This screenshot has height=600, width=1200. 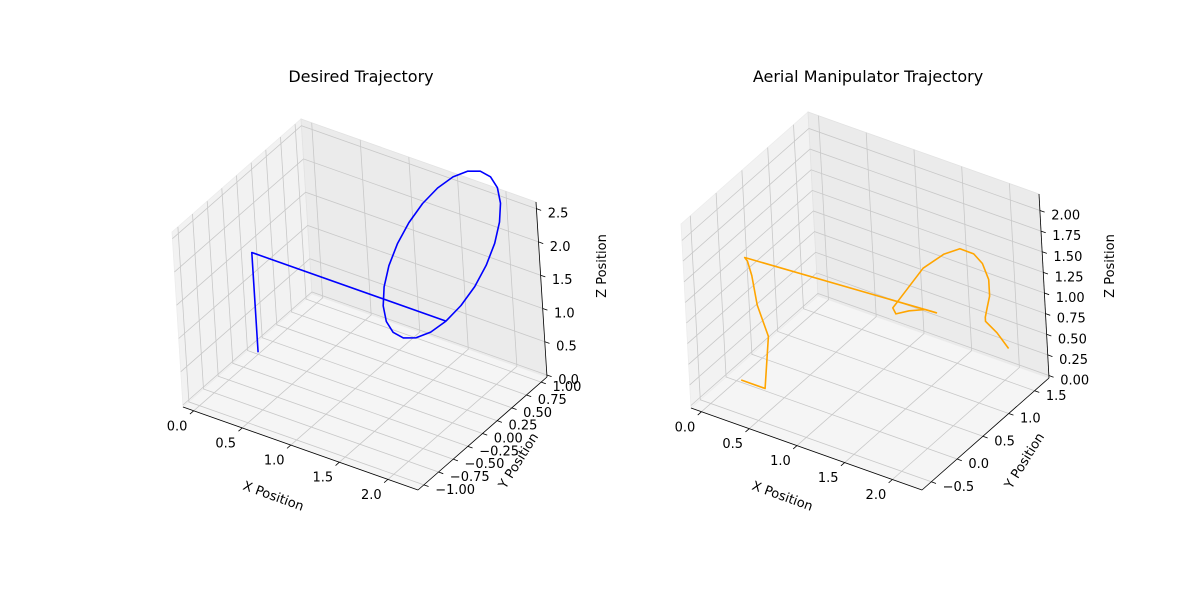 I want to click on z-tick-label: 1.0, so click(x=564, y=314).